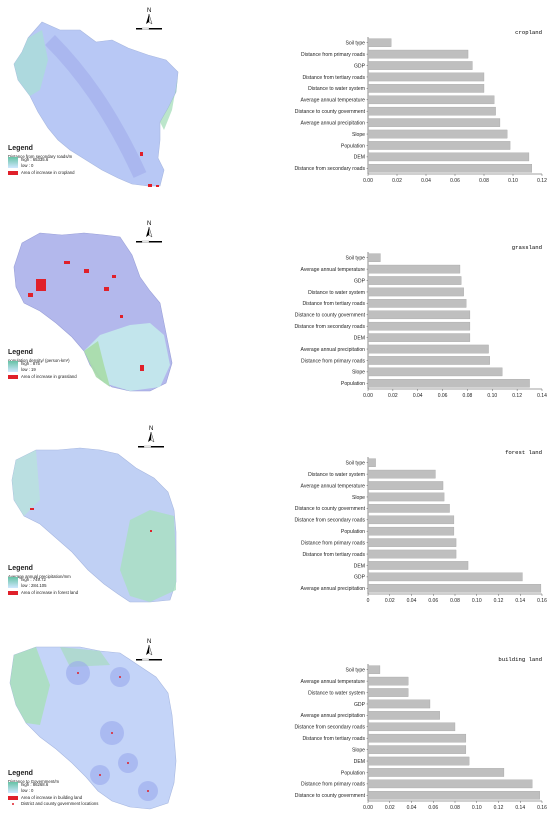 Image resolution: width=550 pixels, height=832 pixels. What do you see at coordinates (523, 452) in the screenshot?
I see `chart-title: forest land` at bounding box center [523, 452].